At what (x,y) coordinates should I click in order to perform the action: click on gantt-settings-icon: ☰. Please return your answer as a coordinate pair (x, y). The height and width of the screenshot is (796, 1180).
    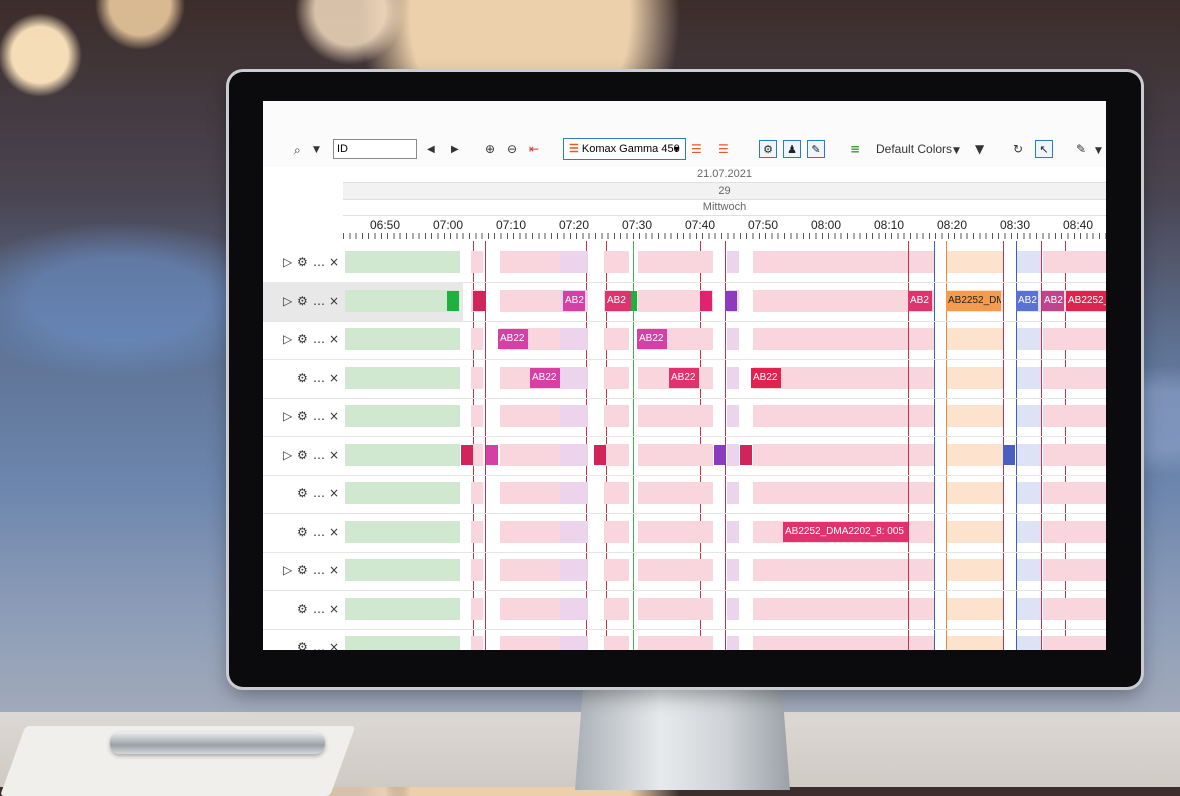
    Looking at the image, I should click on (723, 149).